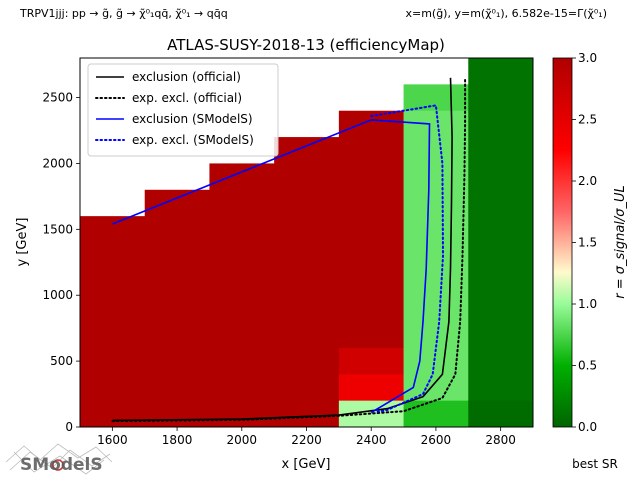 The image size is (640, 480). Describe the element at coordinates (177, 440) in the screenshot. I see `x-tick-label: 1800` at that location.